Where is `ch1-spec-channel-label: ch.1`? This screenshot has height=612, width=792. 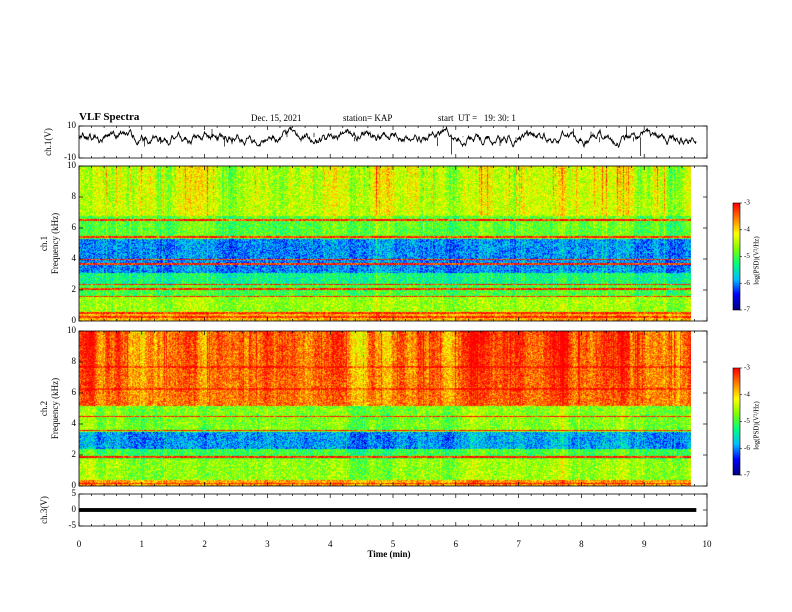
ch1-spec-channel-label: ch.1 is located at coordinates (44, 243).